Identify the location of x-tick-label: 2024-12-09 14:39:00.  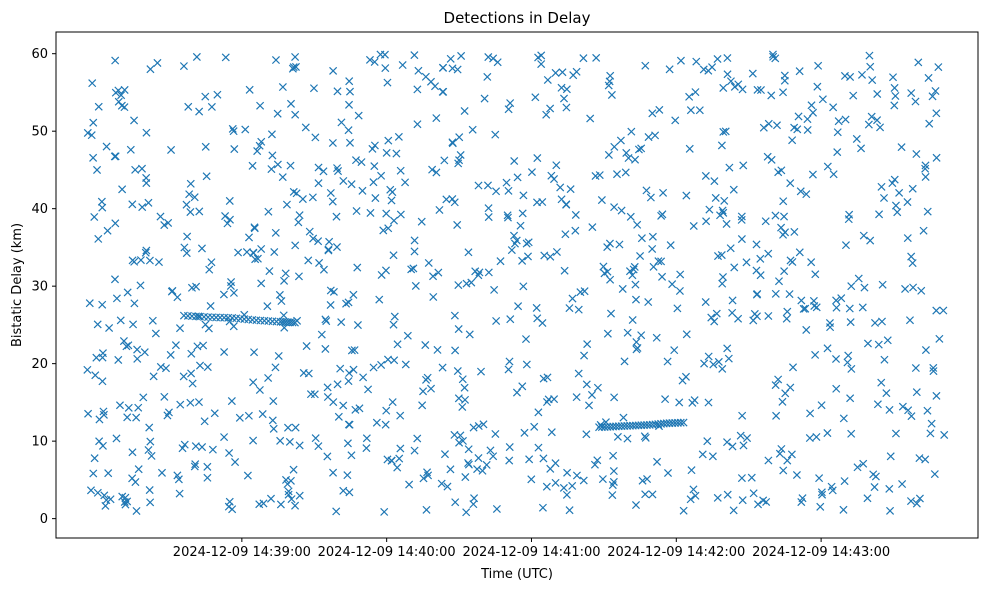
(242, 552).